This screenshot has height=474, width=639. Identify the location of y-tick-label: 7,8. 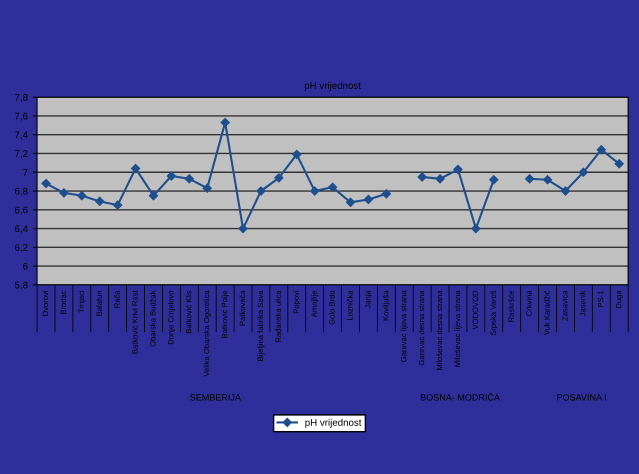
(21, 98).